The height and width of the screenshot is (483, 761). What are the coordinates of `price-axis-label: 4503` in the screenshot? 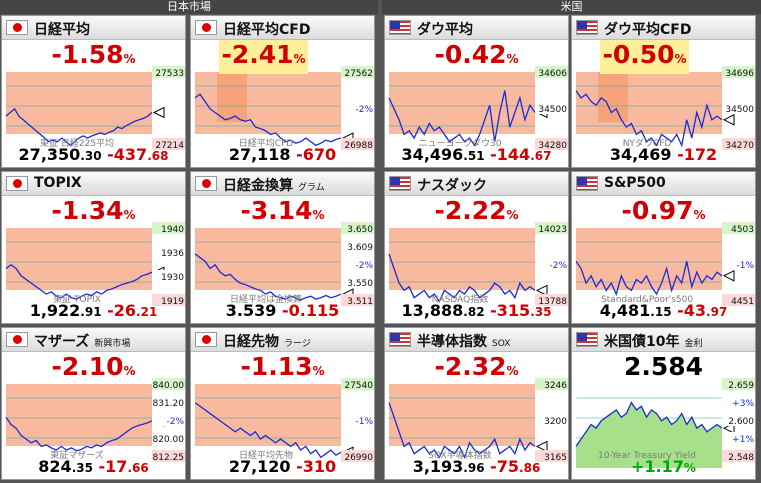 It's located at (742, 230).